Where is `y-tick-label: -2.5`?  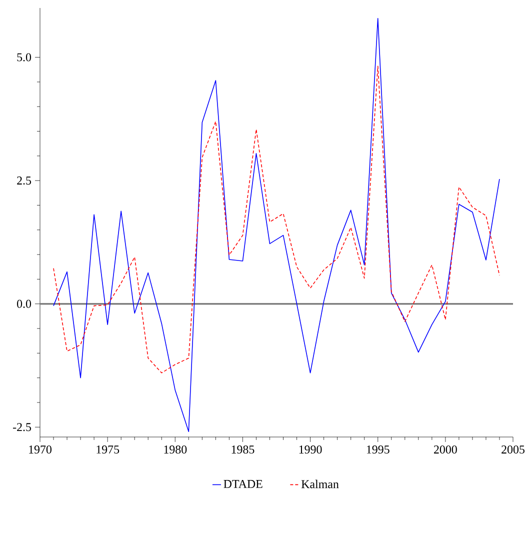 y-tick-label: -2.5 is located at coordinates (22, 427).